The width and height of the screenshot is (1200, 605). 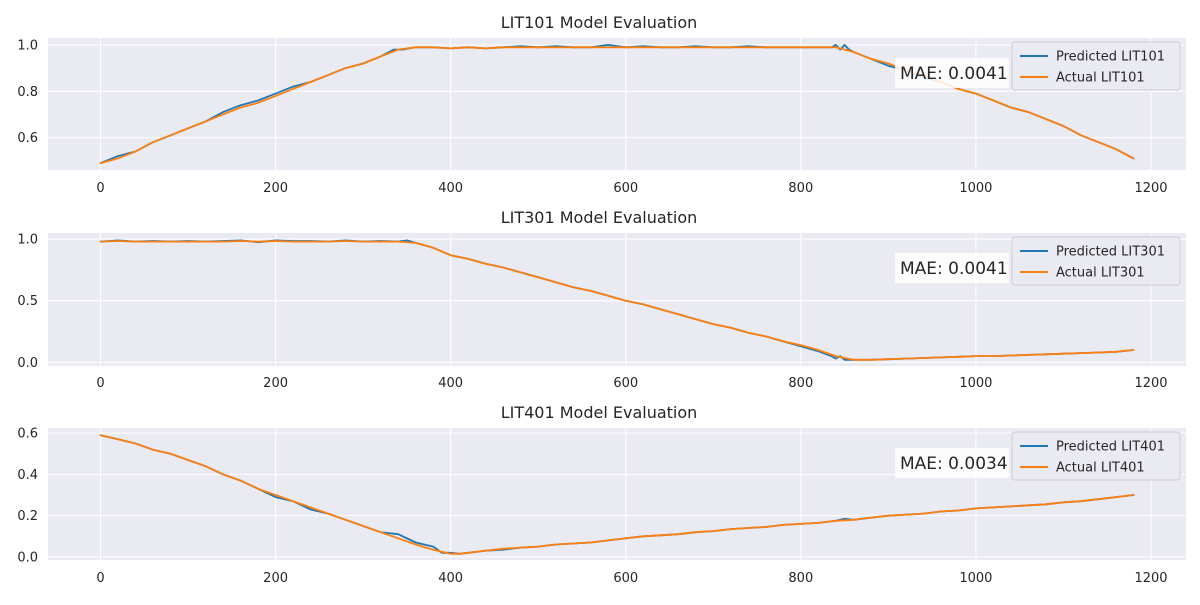 What do you see at coordinates (27, 475) in the screenshot?
I see `y-tick-label: 0.4` at bounding box center [27, 475].